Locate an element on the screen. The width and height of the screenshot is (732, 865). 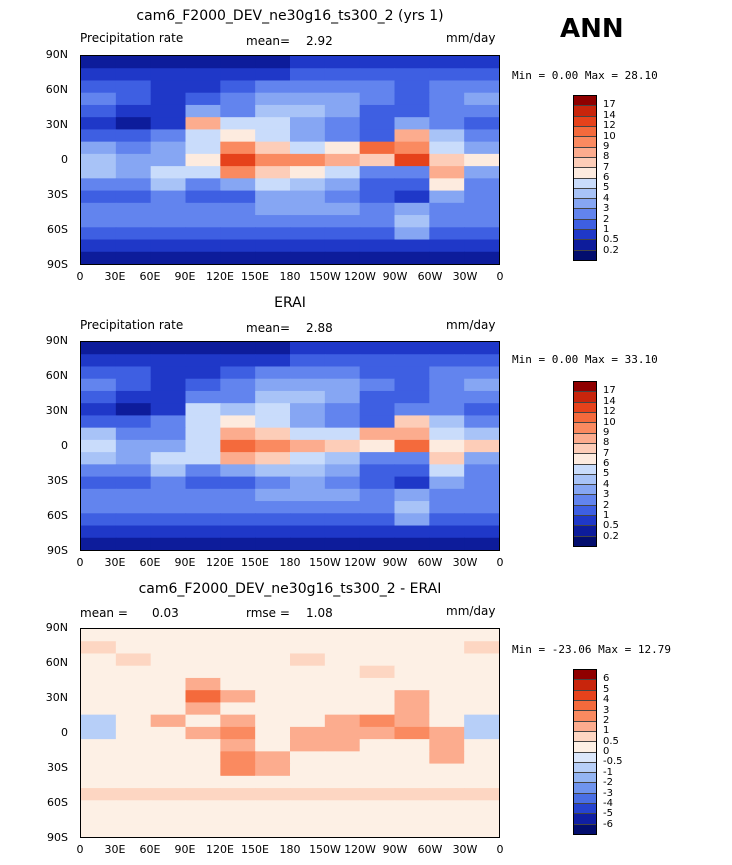
lon-tick-label: 180 is located at coordinates (290, 562).